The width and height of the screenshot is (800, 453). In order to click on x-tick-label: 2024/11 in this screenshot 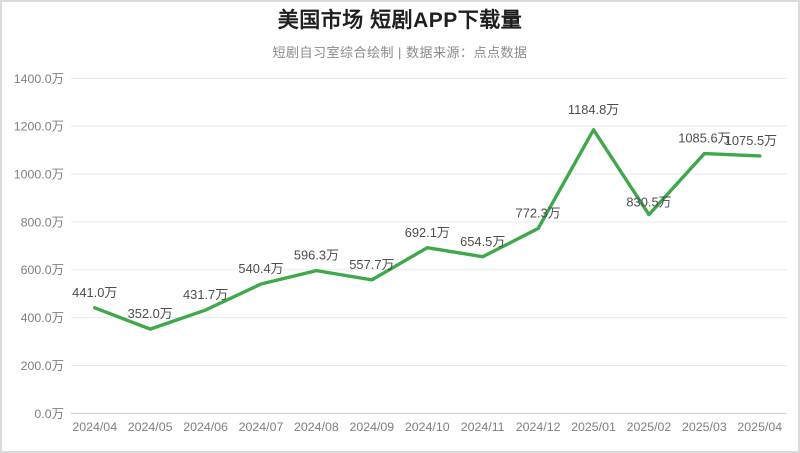, I will do `click(483, 427)`.